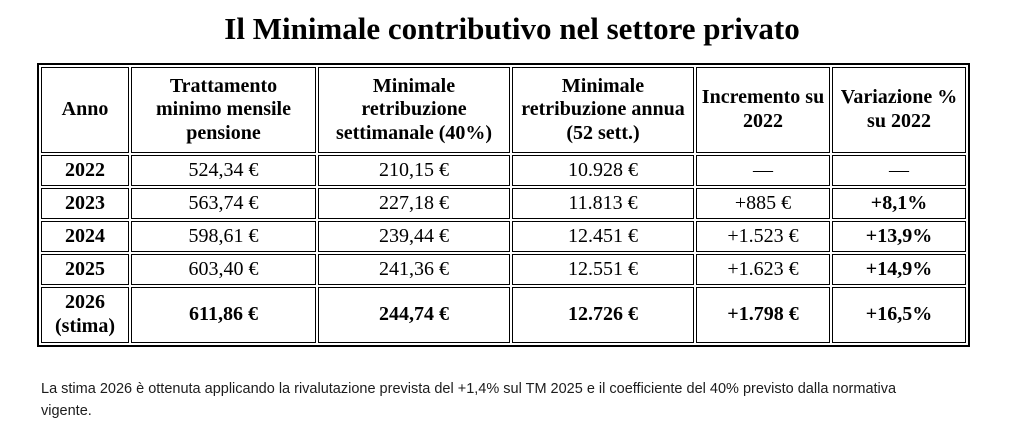  I want to click on header-anno: Anno, so click(85, 110).